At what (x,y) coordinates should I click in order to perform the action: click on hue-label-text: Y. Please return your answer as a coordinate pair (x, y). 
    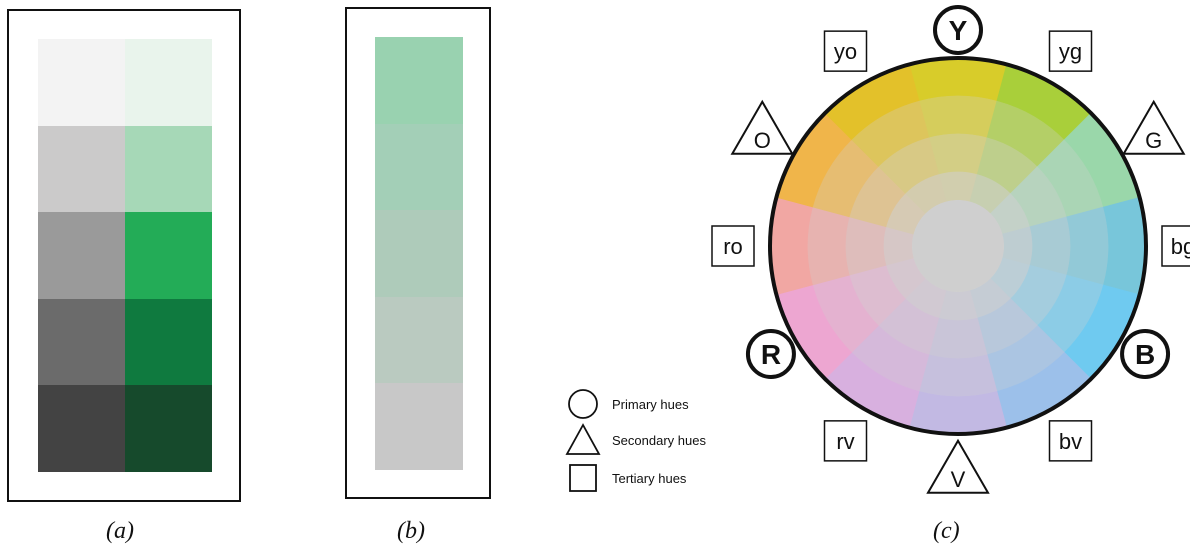
    Looking at the image, I should click on (958, 30).